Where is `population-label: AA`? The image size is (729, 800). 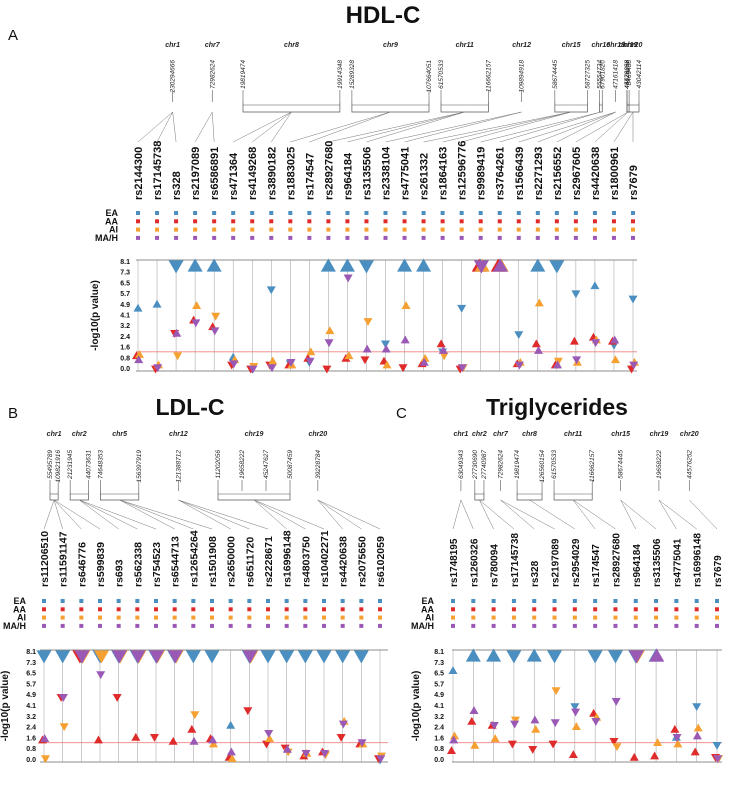 population-label: AA is located at coordinates (19, 609).